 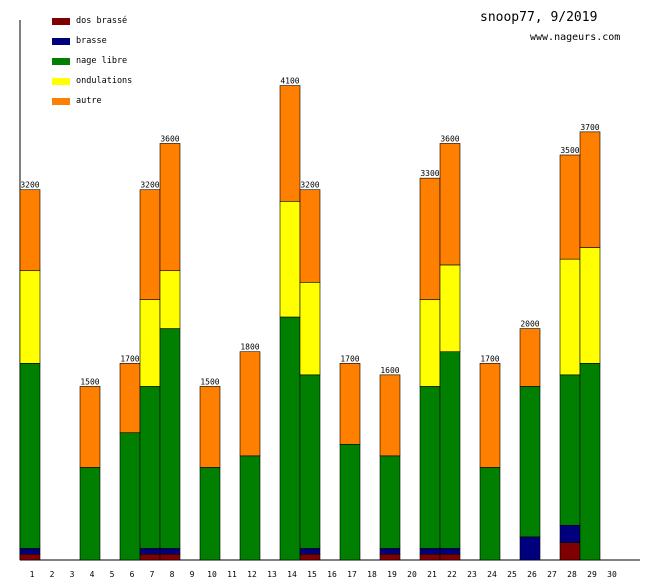 What do you see at coordinates (569, 150) in the screenshot?
I see `bar-total-label: 3500` at bounding box center [569, 150].